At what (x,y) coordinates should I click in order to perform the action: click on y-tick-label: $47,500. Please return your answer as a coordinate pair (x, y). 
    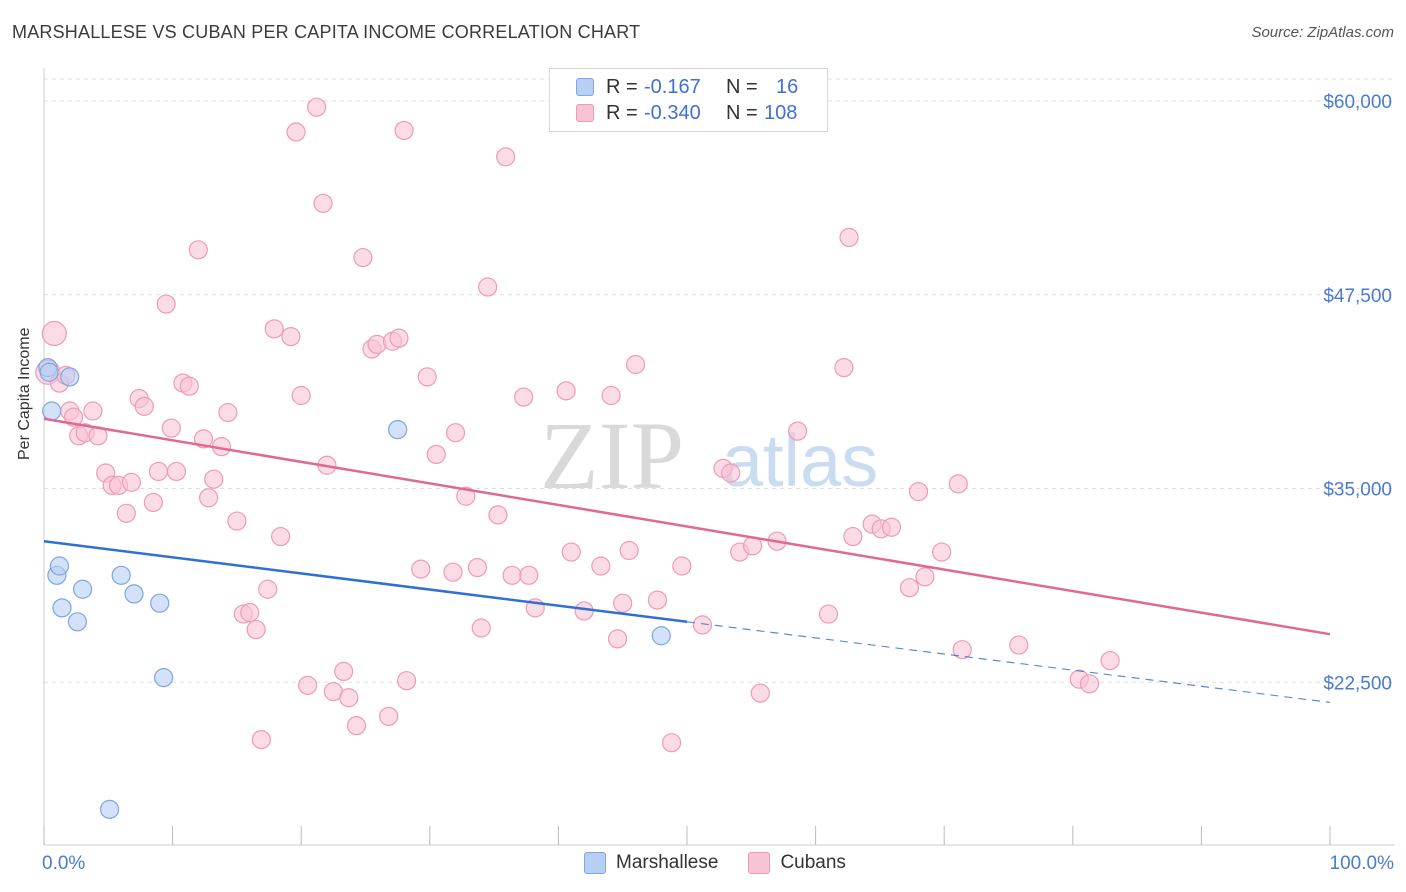
    Looking at the image, I should click on (1357, 296).